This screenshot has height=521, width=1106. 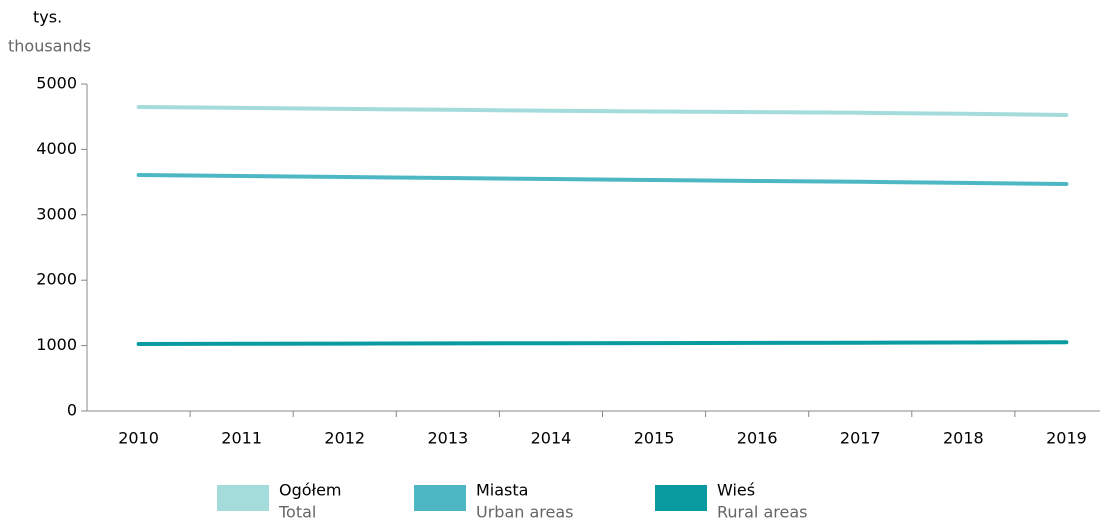 I want to click on x-tick-label: 2019, so click(x=1066, y=438).